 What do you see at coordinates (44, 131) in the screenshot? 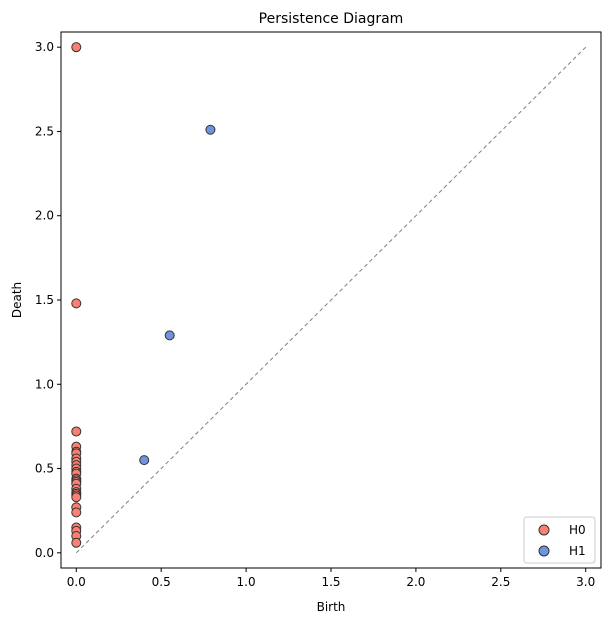
I see `y-tick-label: 2.5` at bounding box center [44, 131].